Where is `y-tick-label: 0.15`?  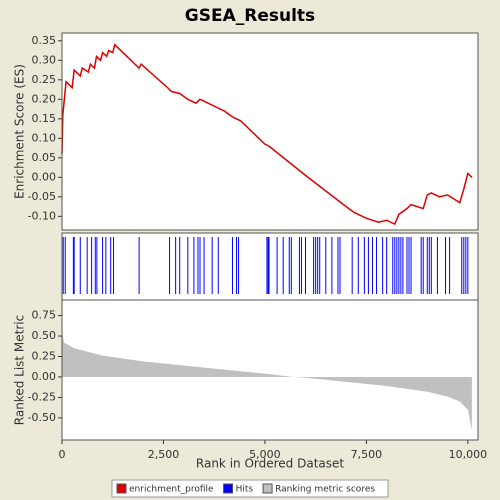
y-tick-label: 0.15 is located at coordinates (44, 118).